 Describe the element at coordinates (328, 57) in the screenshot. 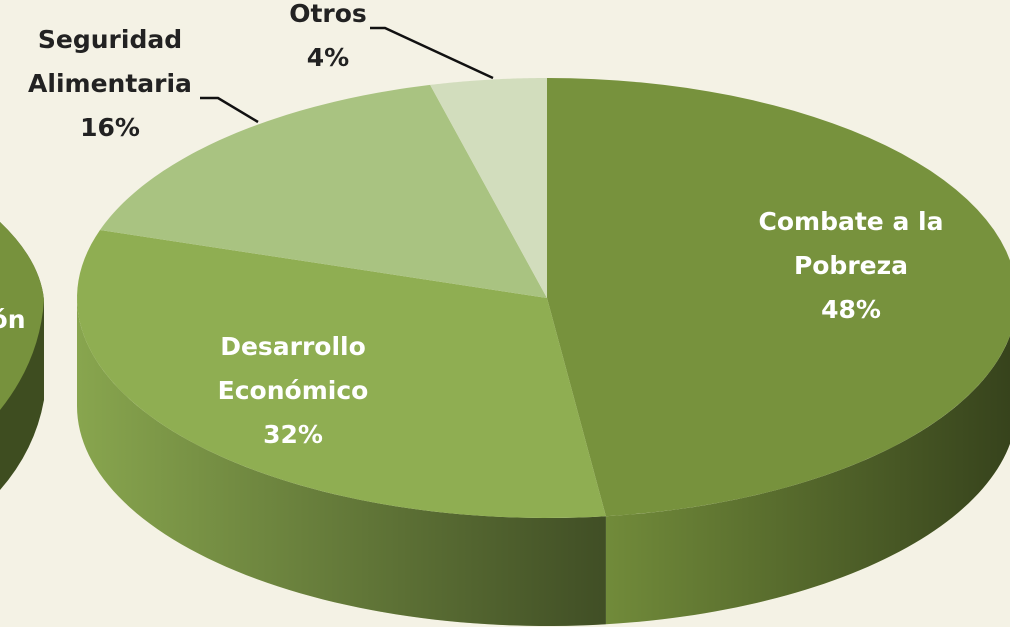

I see `value-label: 4%` at that location.